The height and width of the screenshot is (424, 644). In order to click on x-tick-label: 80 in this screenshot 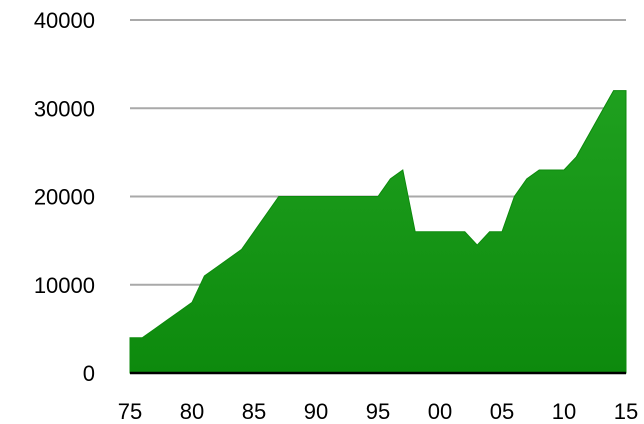, I will do `click(192, 411)`.